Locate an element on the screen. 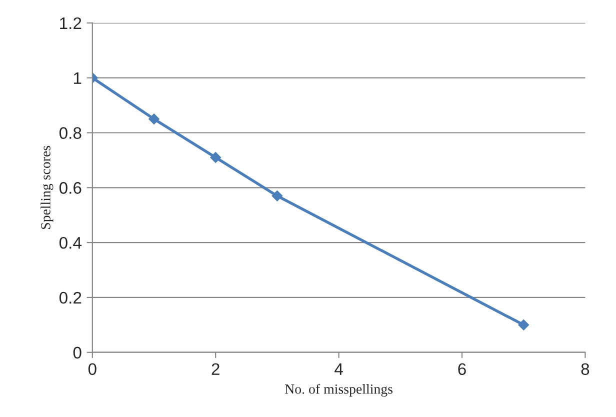  x-tick-label: 2 is located at coordinates (216, 369).